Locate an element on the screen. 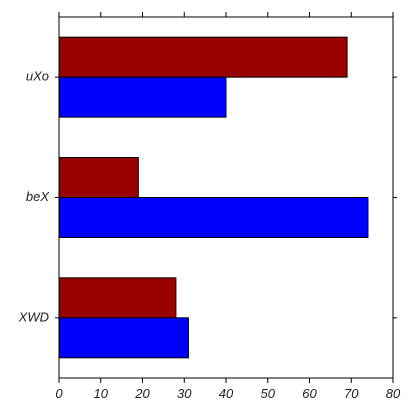 The width and height of the screenshot is (414, 414). x-tick-label: 0 is located at coordinates (59, 393).